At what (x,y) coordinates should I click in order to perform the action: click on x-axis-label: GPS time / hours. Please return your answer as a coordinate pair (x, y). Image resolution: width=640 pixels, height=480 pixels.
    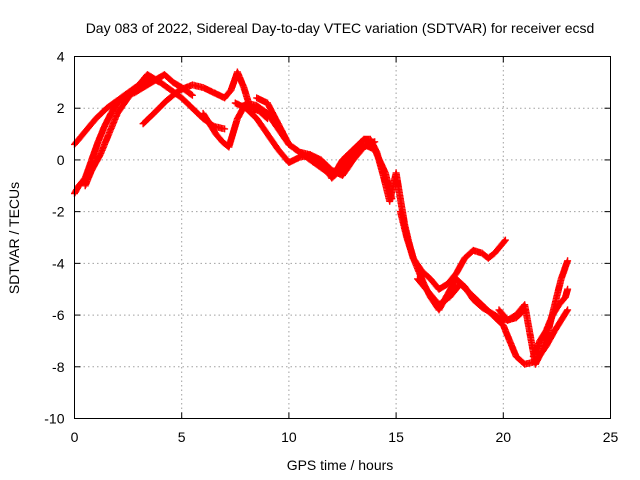
    Looking at the image, I should click on (340, 465).